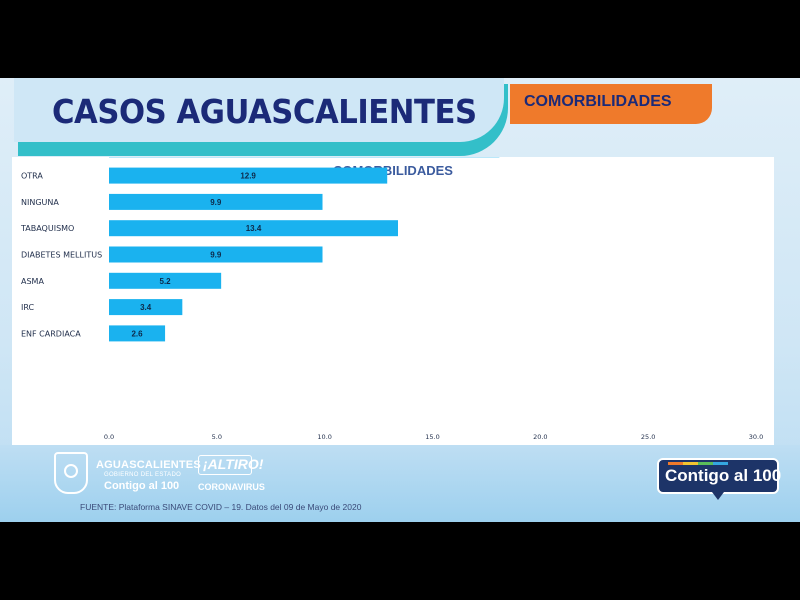  What do you see at coordinates (143, 475) in the screenshot?
I see `gov-sub: GOBIERNO DEL ESTADO` at bounding box center [143, 475].